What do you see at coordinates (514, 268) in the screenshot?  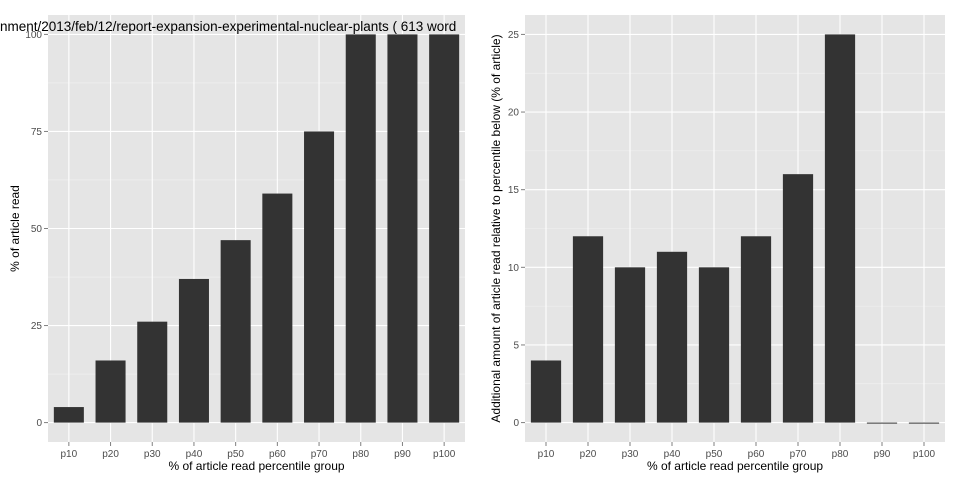 I see `y-tick-label: 10` at bounding box center [514, 268].